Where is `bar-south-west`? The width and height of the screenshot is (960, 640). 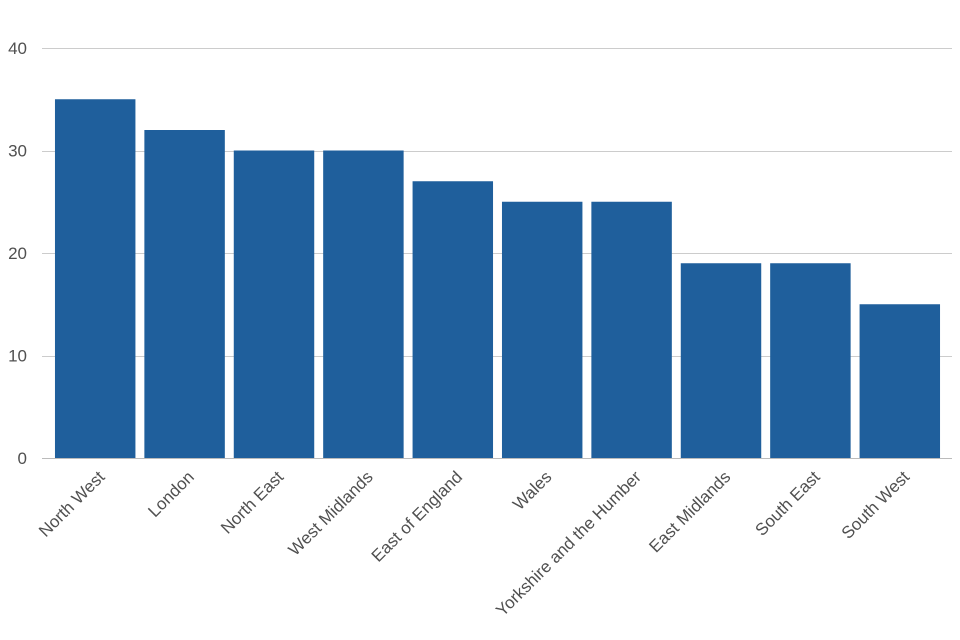
bar-south-west is located at coordinates (900, 381).